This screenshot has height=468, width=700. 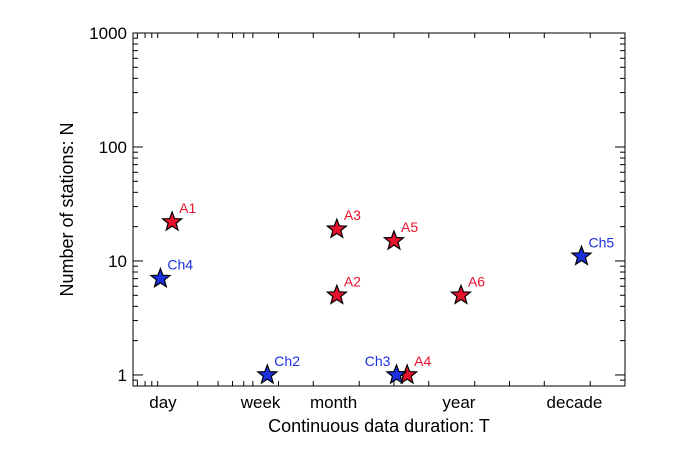 What do you see at coordinates (575, 402) in the screenshot?
I see `x-tick-label: decade` at bounding box center [575, 402].